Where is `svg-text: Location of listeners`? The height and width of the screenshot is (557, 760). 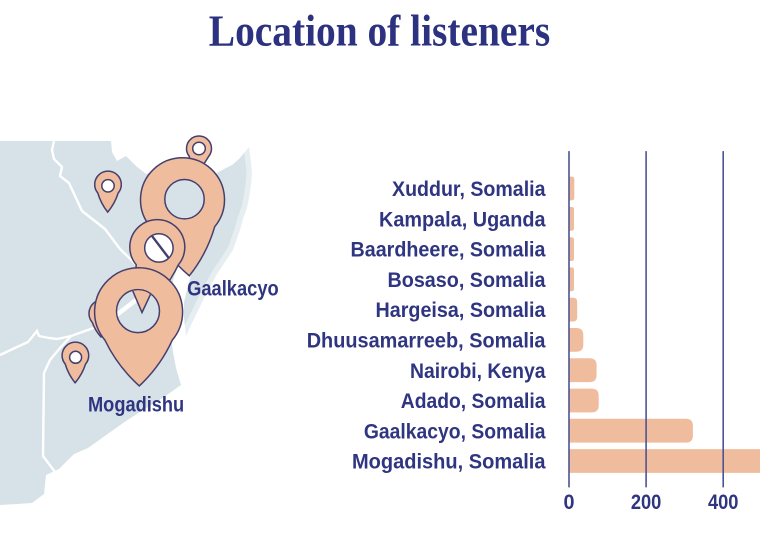 svg-text: Location of listeners is located at coordinates (379, 31).